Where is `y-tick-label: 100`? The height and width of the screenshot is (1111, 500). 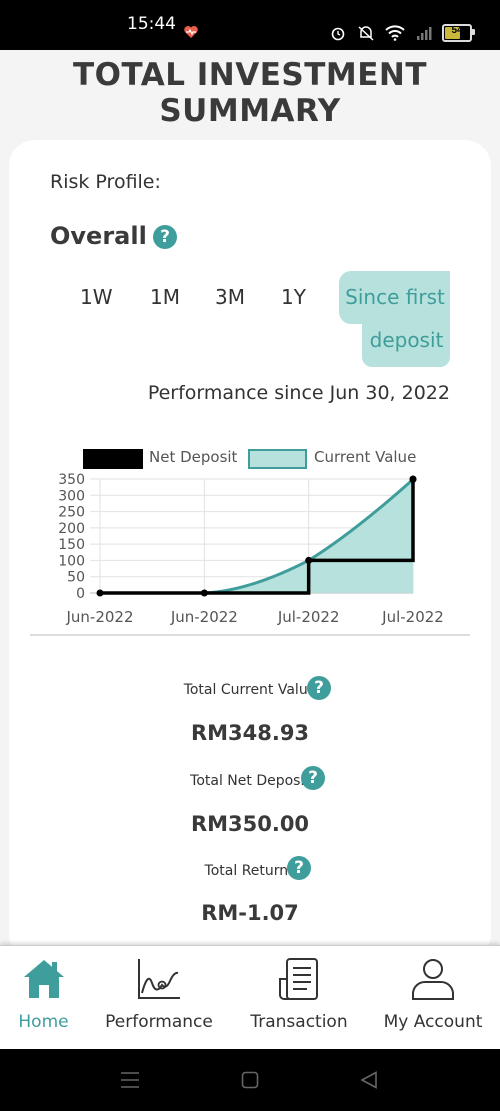 y-tick-label: 100 is located at coordinates (71, 561).